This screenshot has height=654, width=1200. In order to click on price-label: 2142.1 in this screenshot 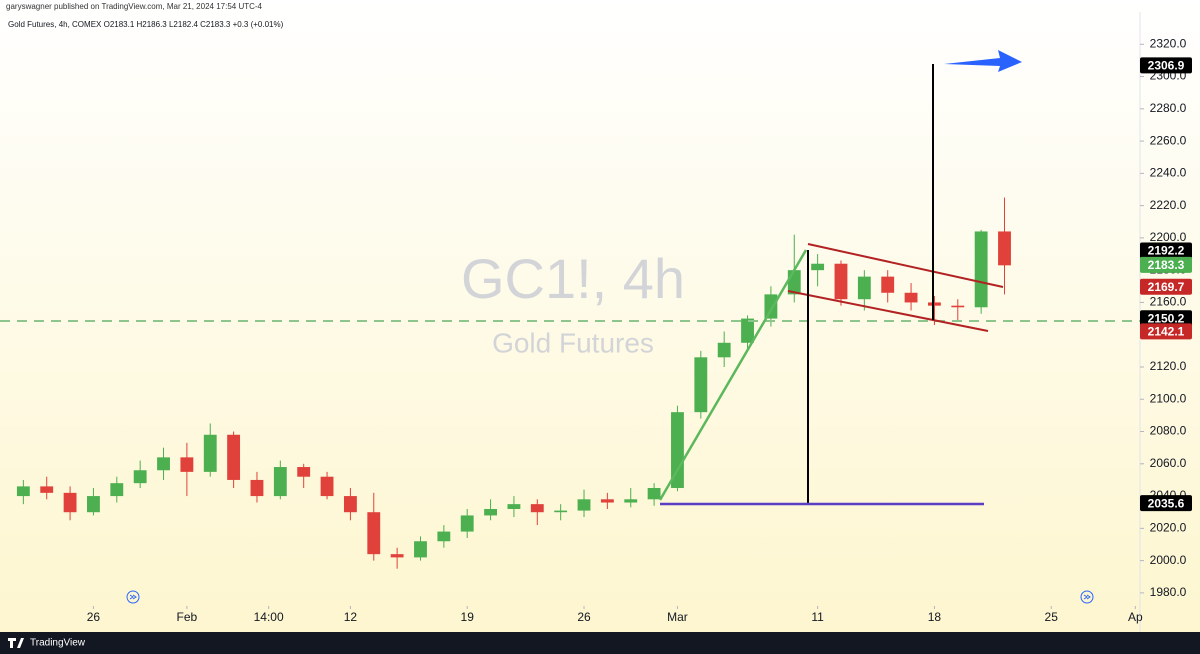, I will do `click(1166, 331)`.